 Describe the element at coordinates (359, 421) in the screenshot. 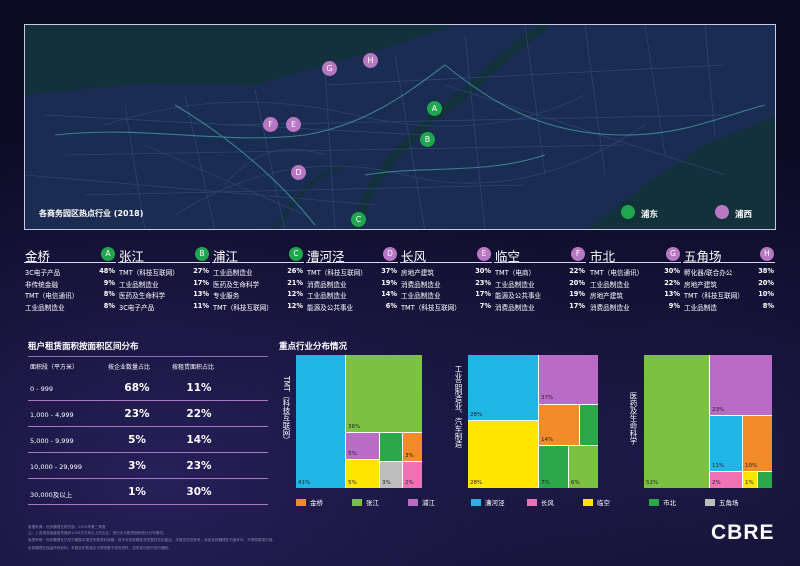

I see `treemap-tmt: 41% 36% 5% 5% 3% 3% 2%` at that location.